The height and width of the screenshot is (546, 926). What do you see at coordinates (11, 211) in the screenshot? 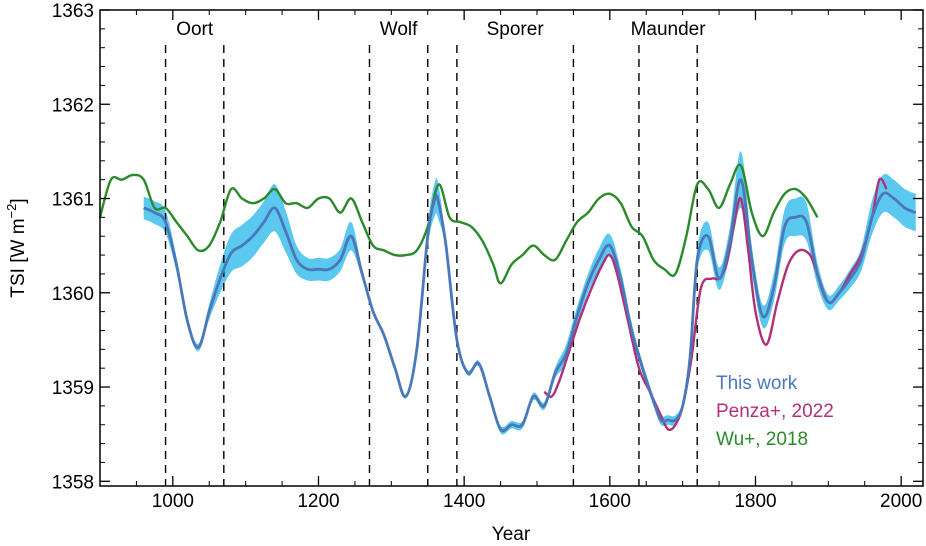
I see `y-axis-title-superscript: −2` at bounding box center [11, 211].